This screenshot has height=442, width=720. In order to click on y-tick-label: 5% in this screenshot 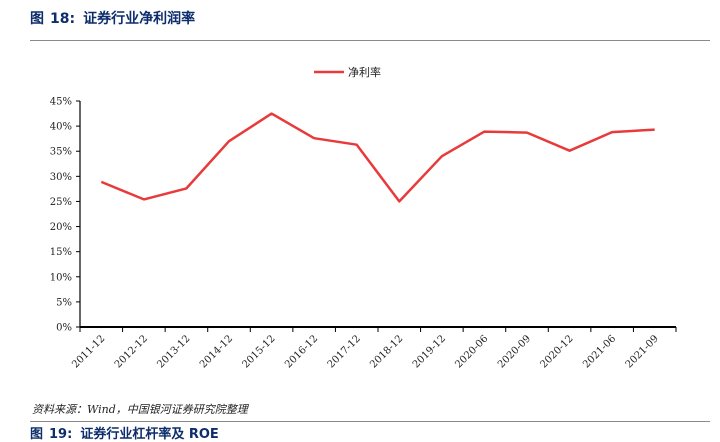, I will do `click(64, 302)`.